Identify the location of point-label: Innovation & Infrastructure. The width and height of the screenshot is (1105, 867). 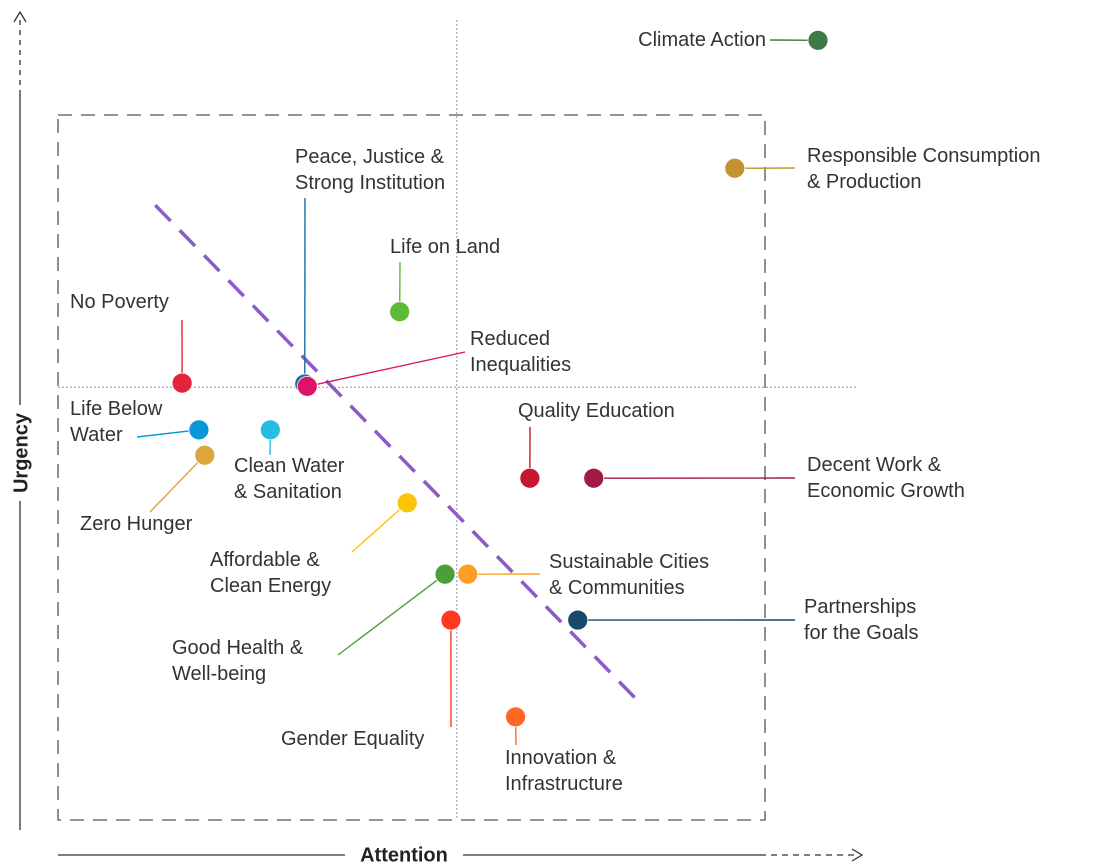
(564, 771).